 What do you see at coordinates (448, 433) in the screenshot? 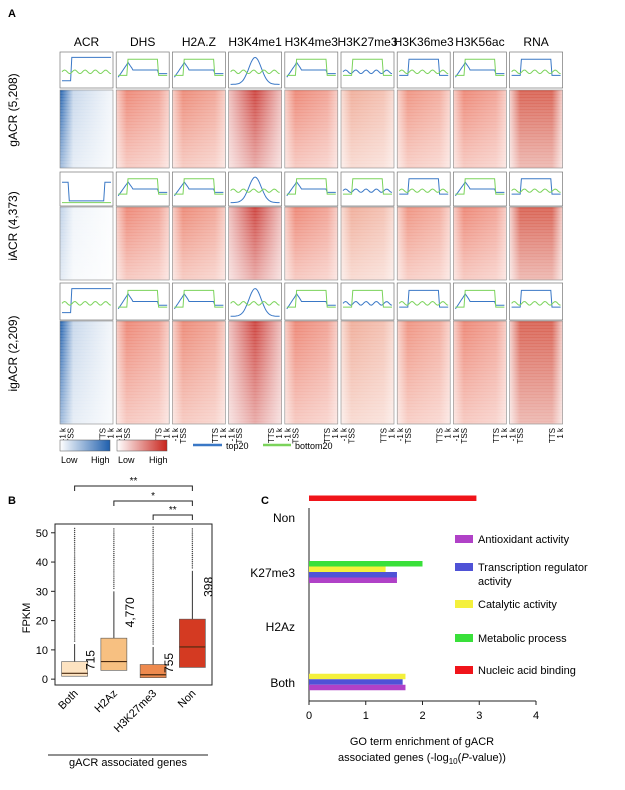
I see `xtick-6-3: 1 k` at bounding box center [448, 433].